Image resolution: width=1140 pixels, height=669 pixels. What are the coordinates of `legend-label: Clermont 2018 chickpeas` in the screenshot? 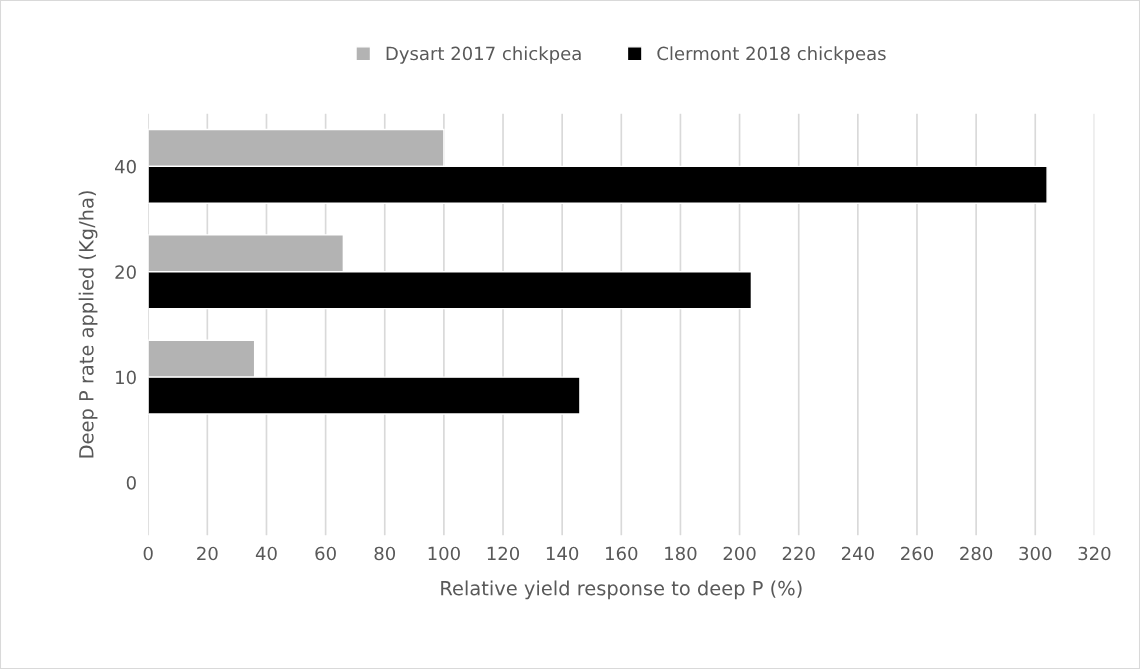 It's located at (771, 55).